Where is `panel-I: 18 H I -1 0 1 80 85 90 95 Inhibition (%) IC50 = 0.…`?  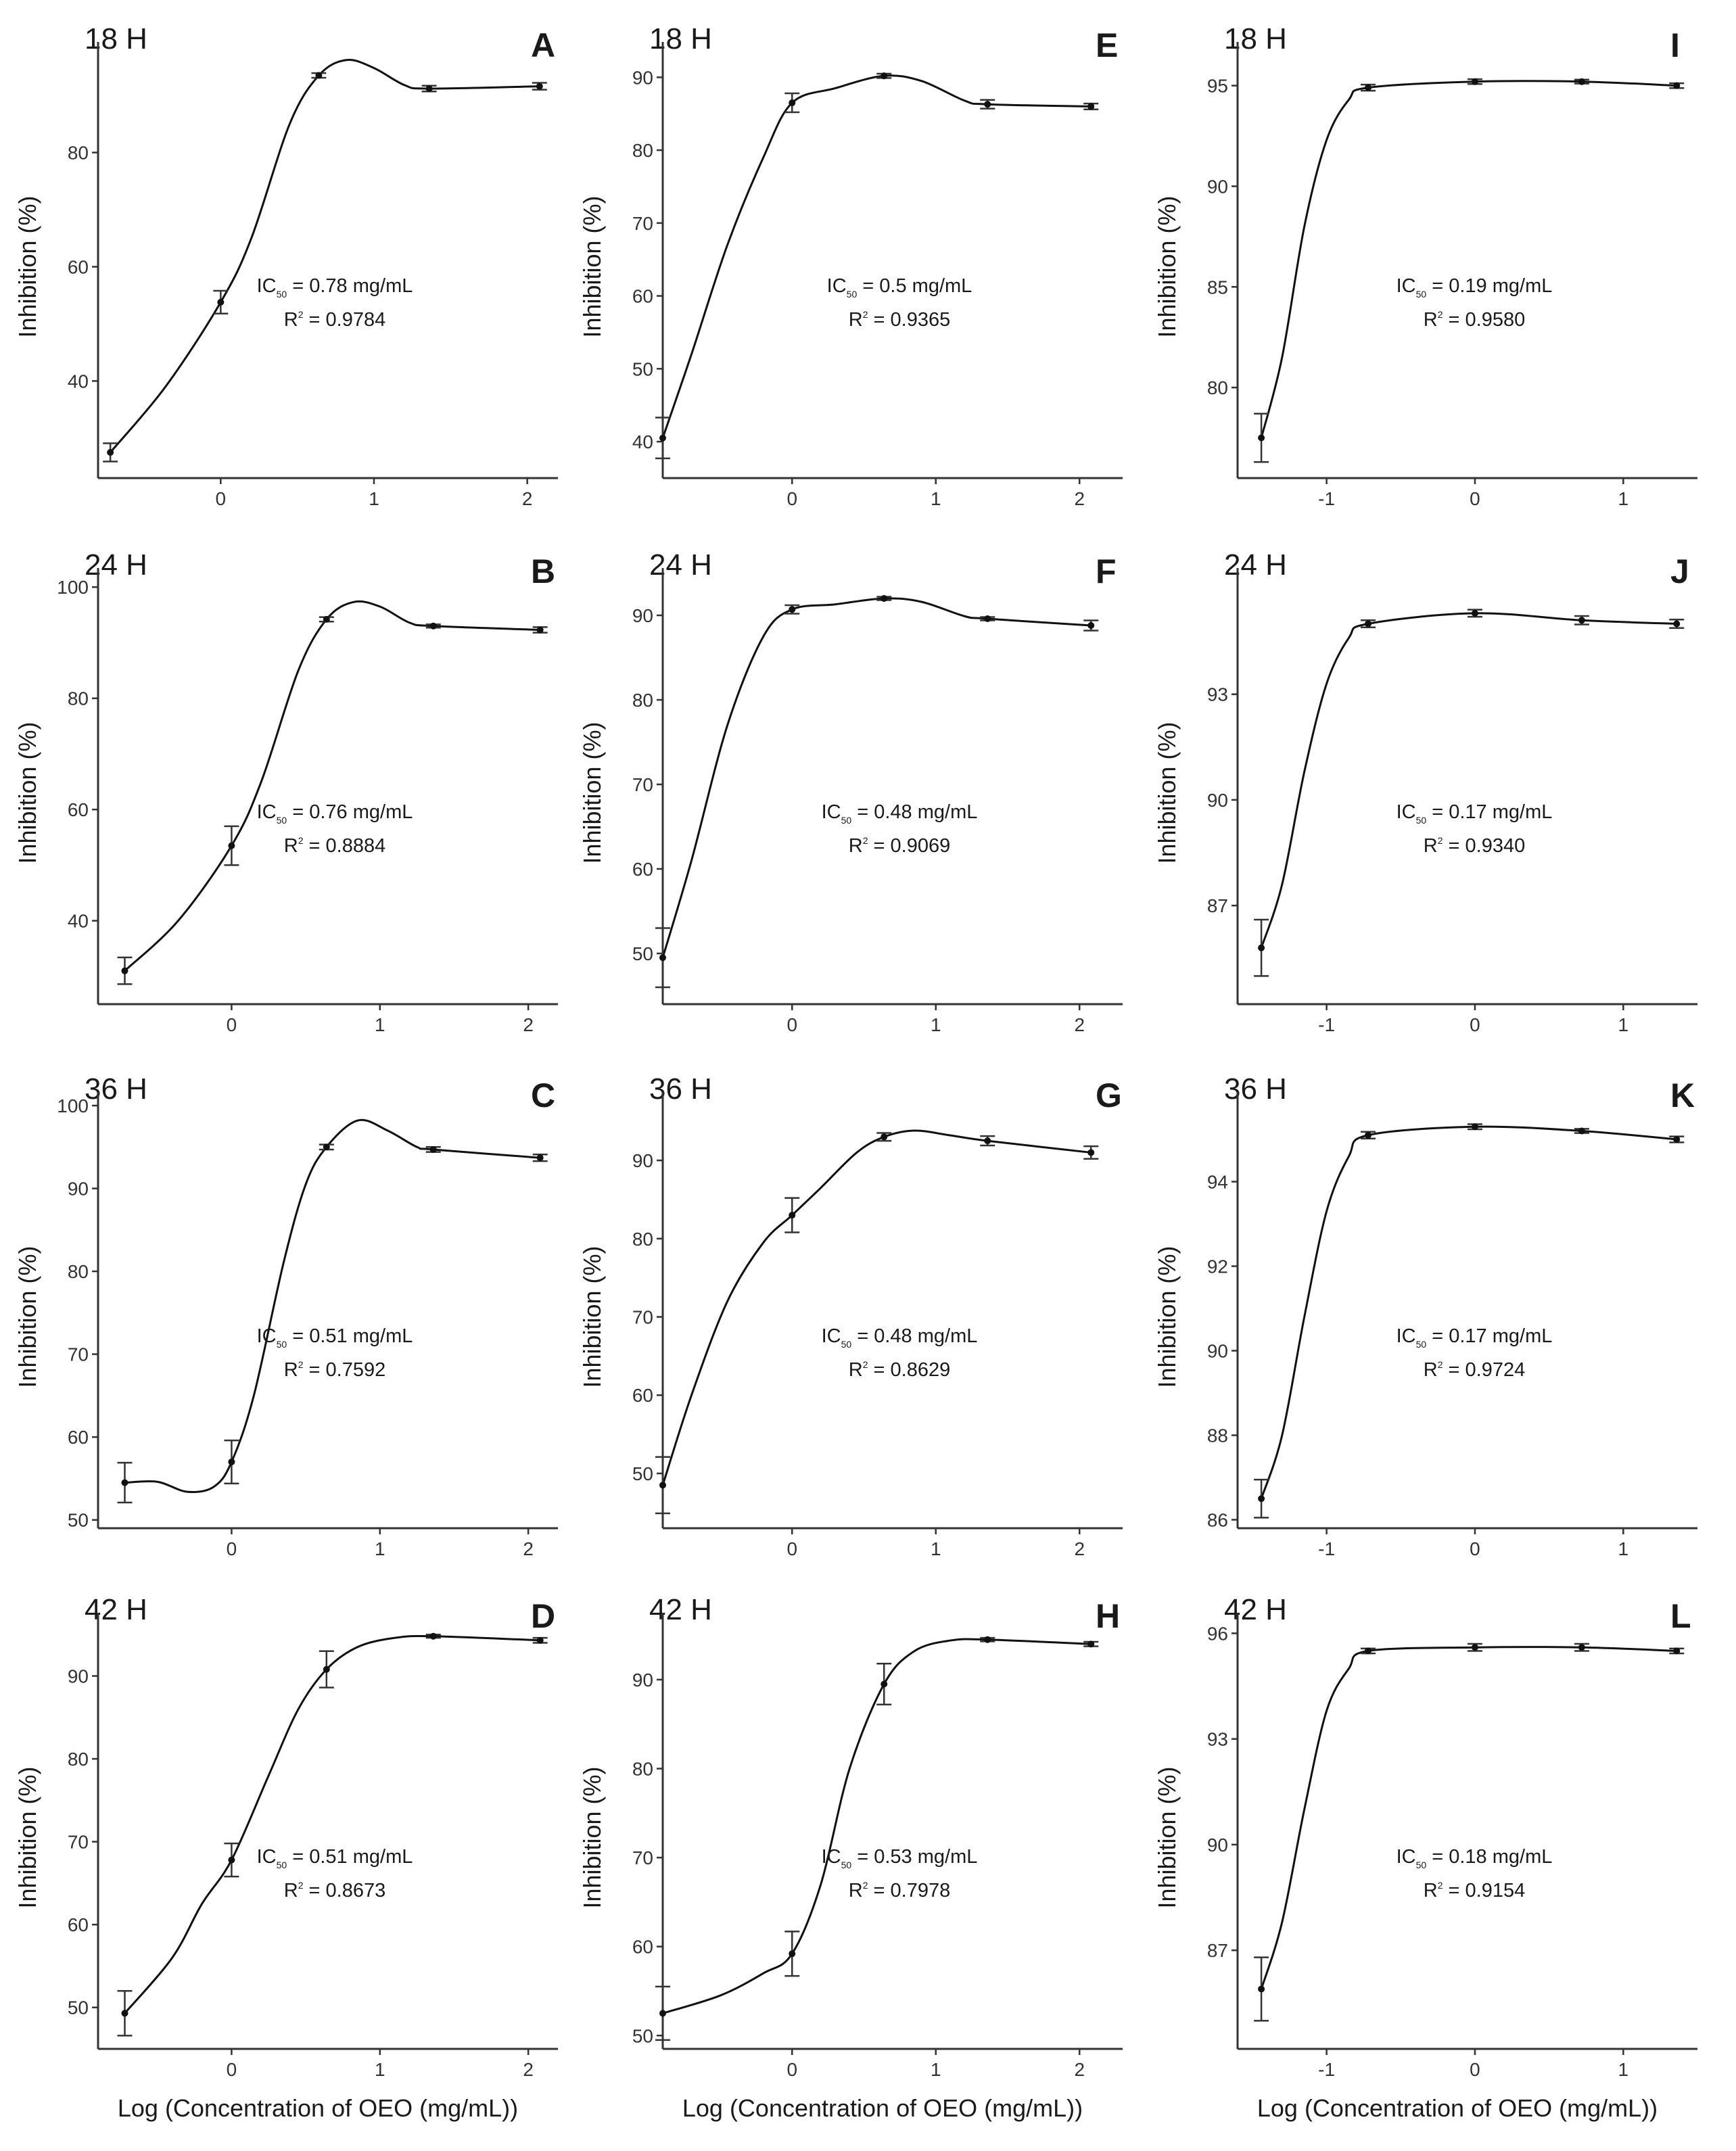 panel-I: 18 H I -1 0 1 80 85 90 95 Inhibition (%) IC50 = 0.… is located at coordinates (1425, 266).